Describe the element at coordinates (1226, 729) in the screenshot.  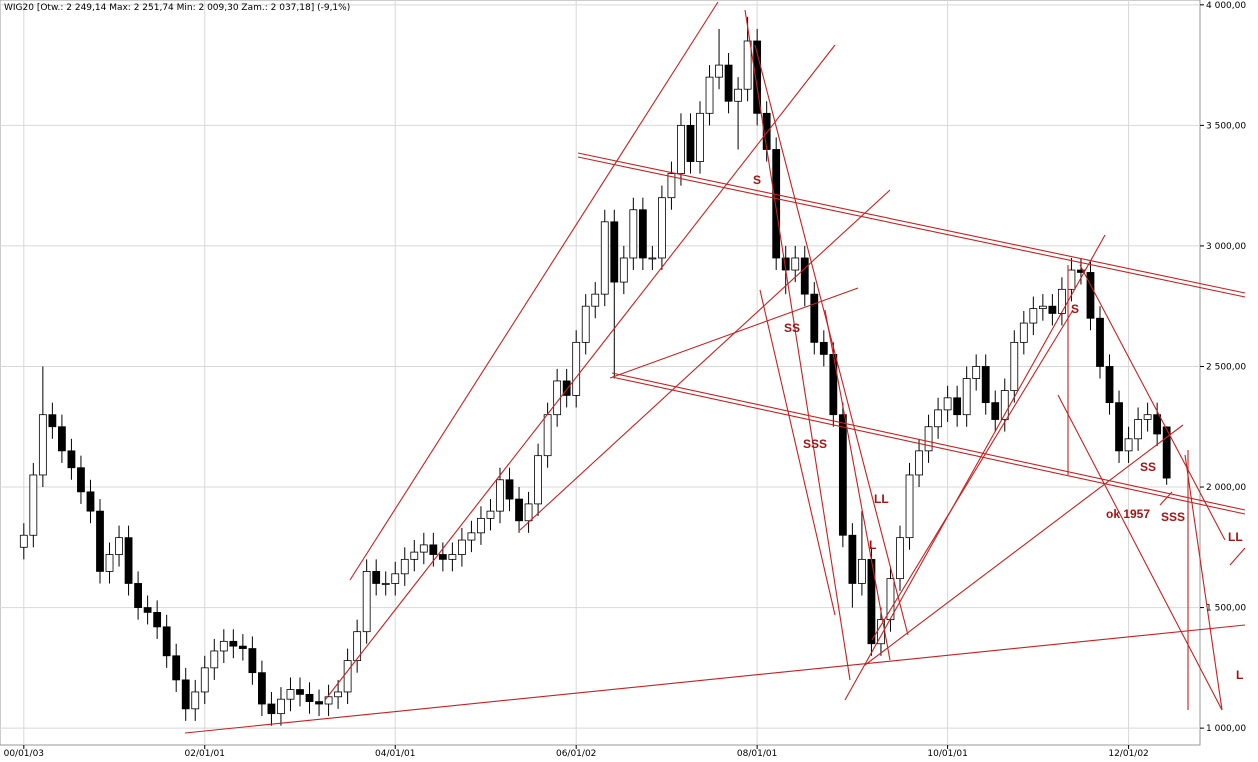
I see `y-tick-label: 1 000,00` at that location.